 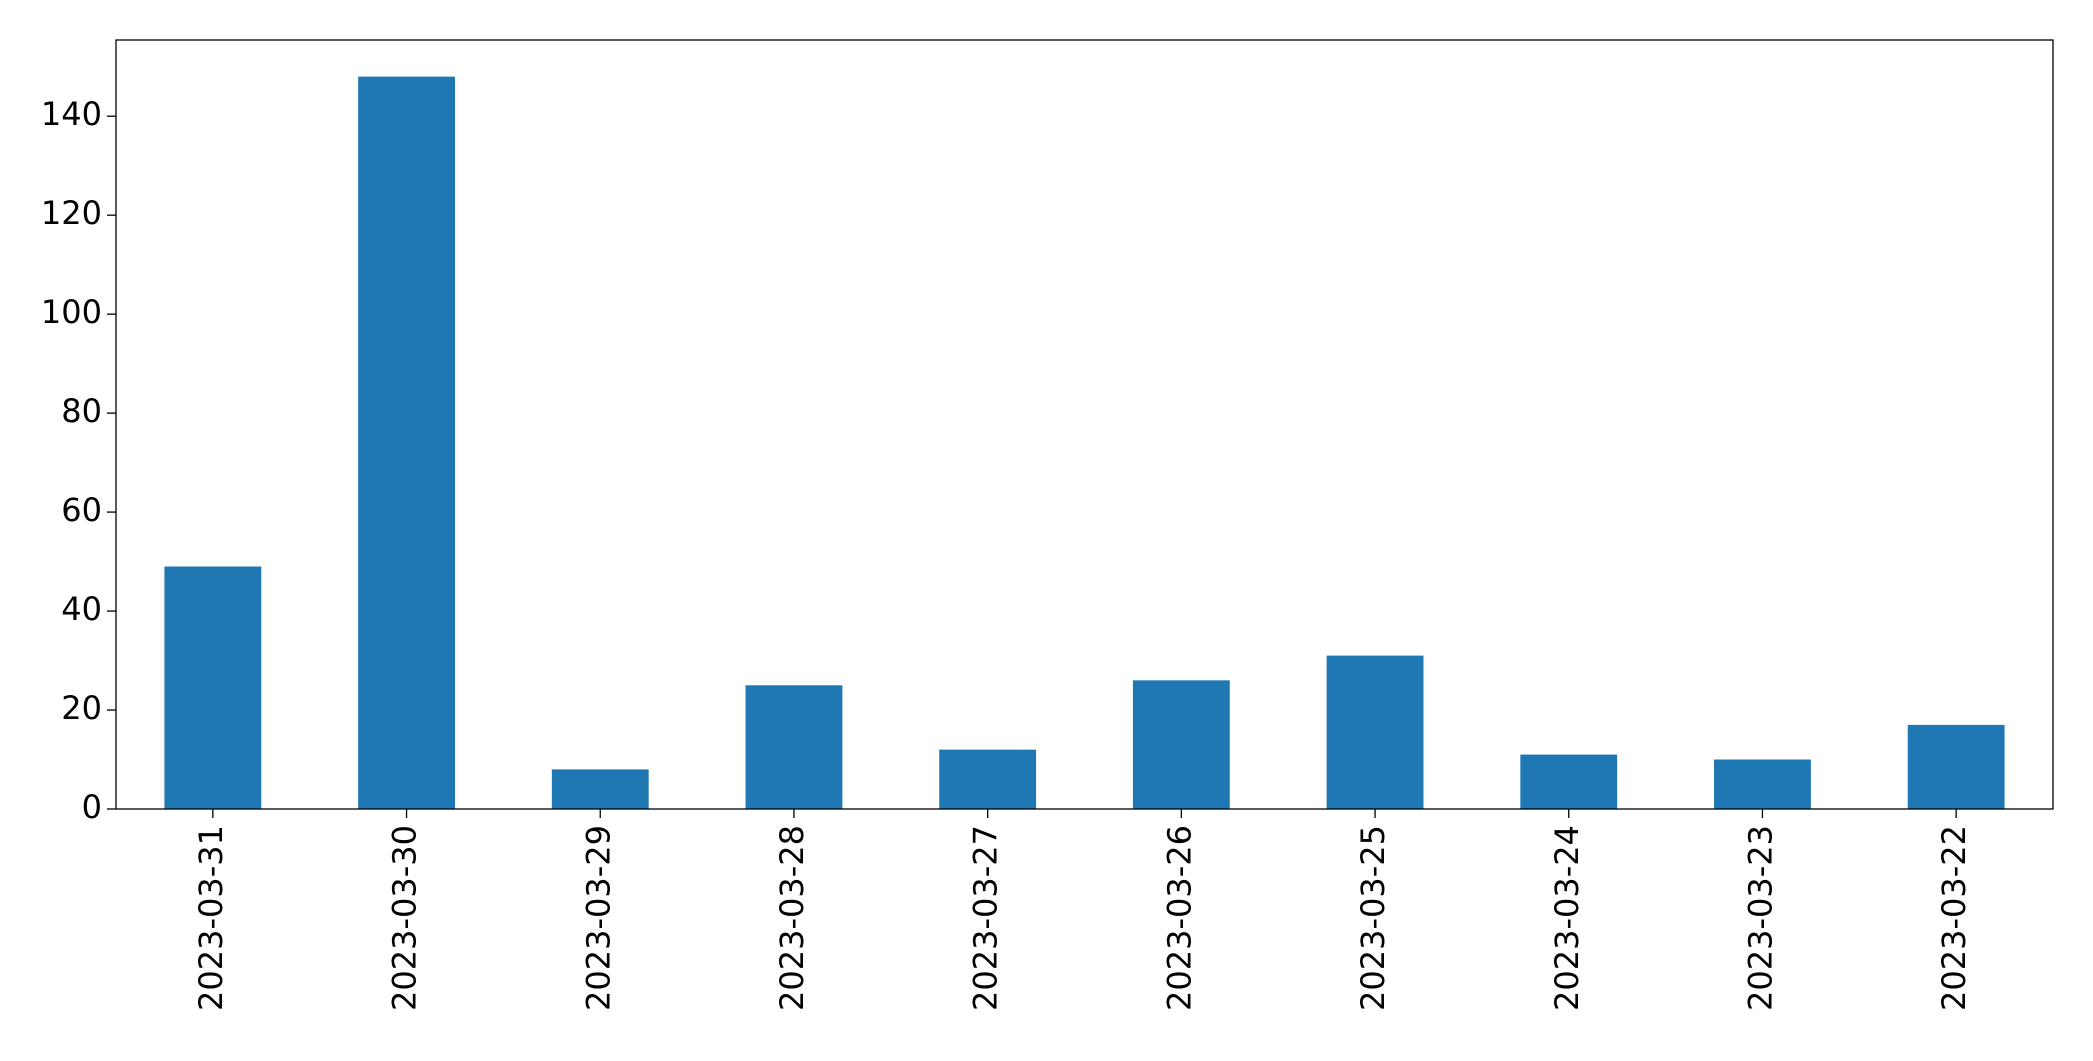 I want to click on y-tick-label: 120, so click(x=71, y=213).